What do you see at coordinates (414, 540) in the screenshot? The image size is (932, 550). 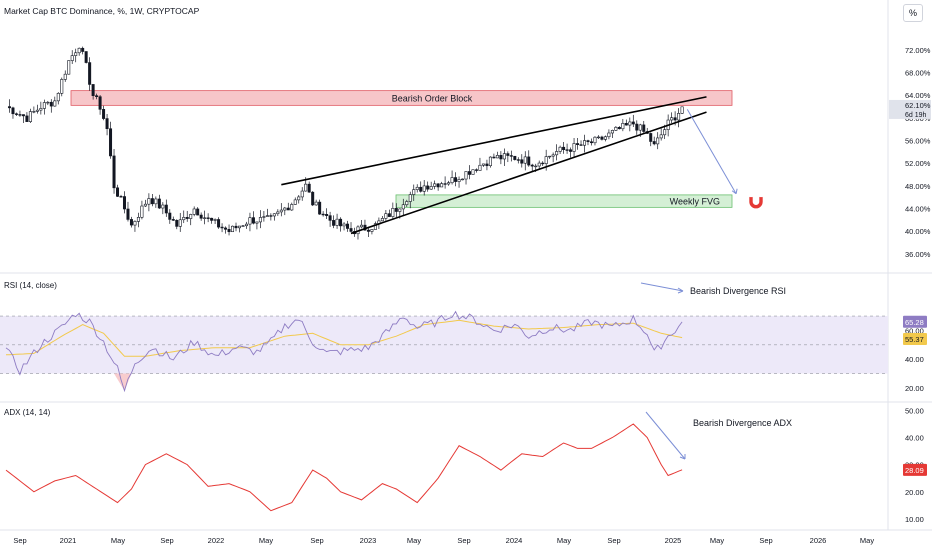 I see `time-tick-label: May` at bounding box center [414, 540].